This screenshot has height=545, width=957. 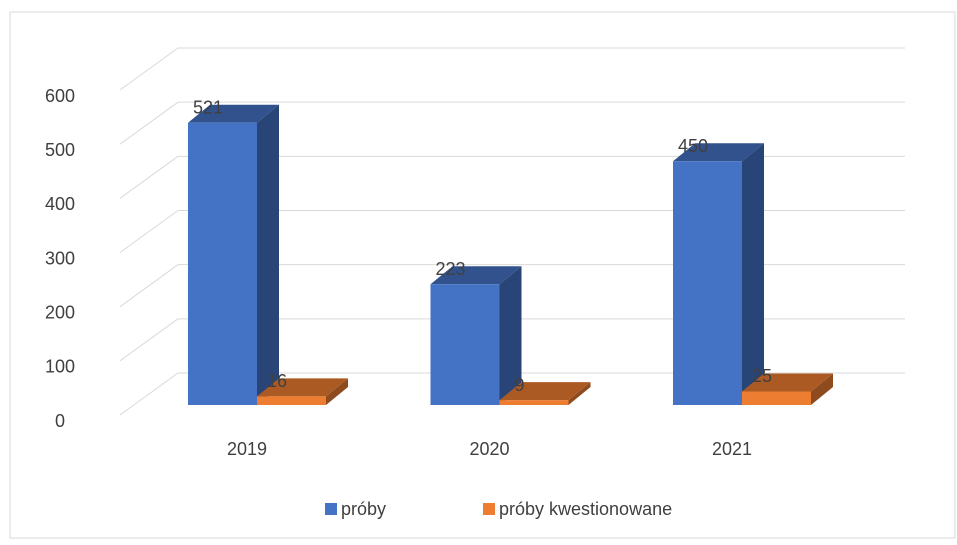 What do you see at coordinates (762, 376) in the screenshot?
I see `data-label: 25` at bounding box center [762, 376].